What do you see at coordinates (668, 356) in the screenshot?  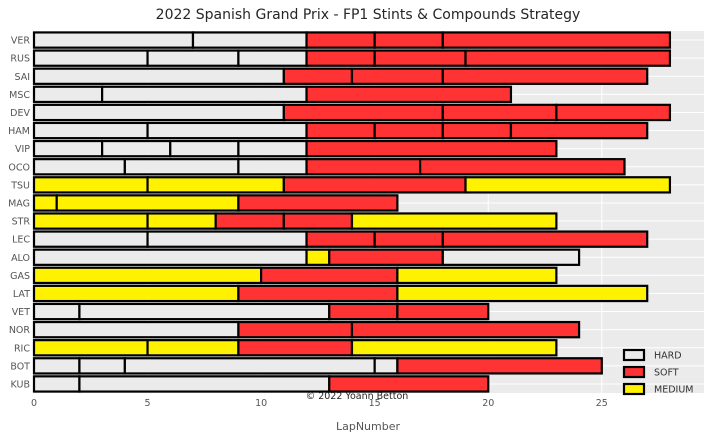 I see `legend-label: HARD` at bounding box center [668, 356].